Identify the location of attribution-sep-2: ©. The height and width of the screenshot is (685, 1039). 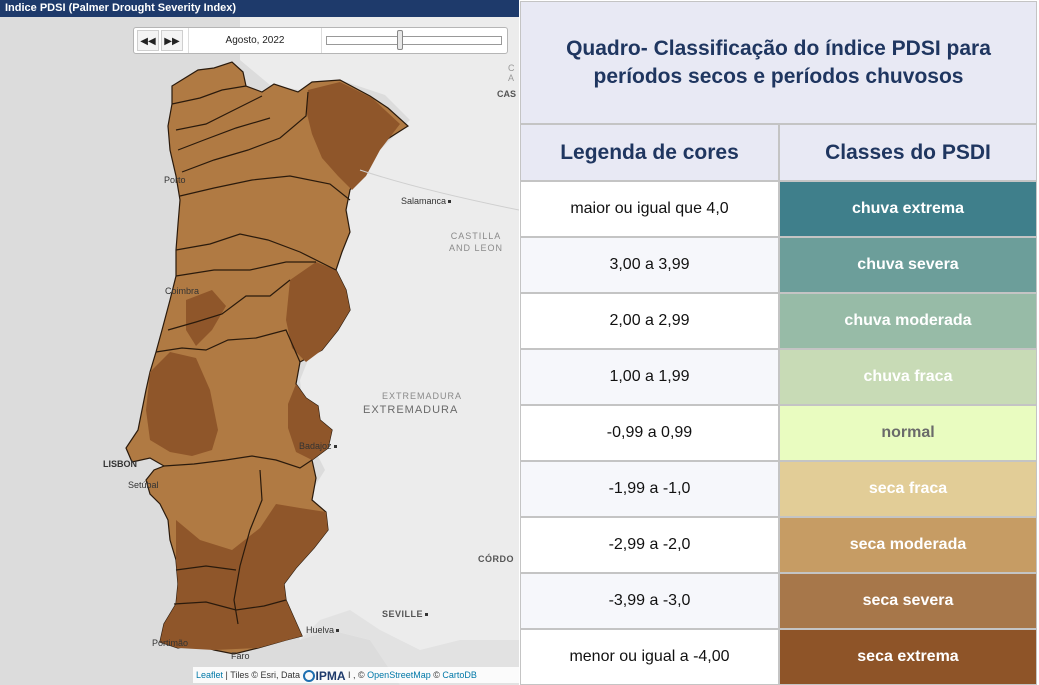
(436, 675).